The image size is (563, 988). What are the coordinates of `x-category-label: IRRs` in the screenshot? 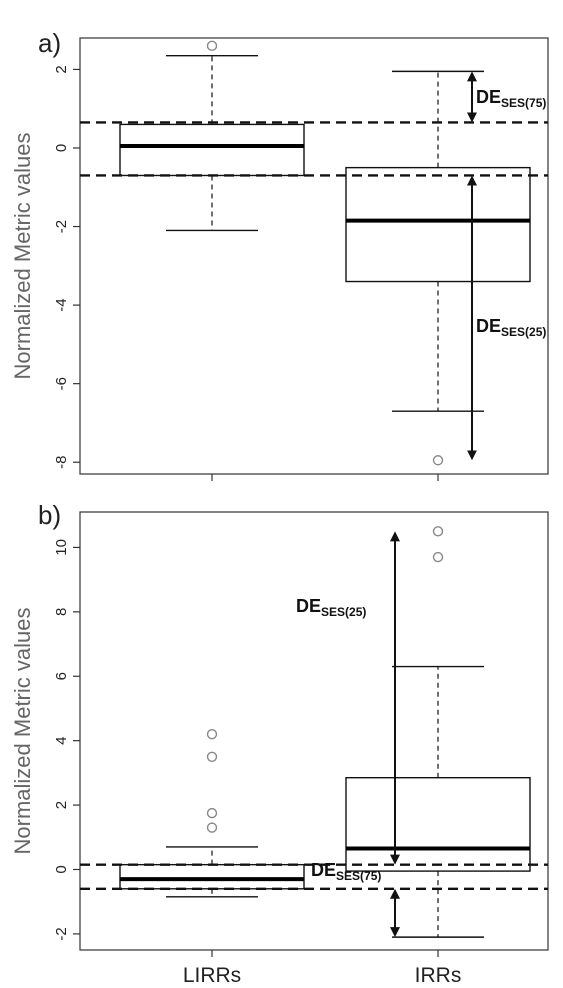 It's located at (438, 975).